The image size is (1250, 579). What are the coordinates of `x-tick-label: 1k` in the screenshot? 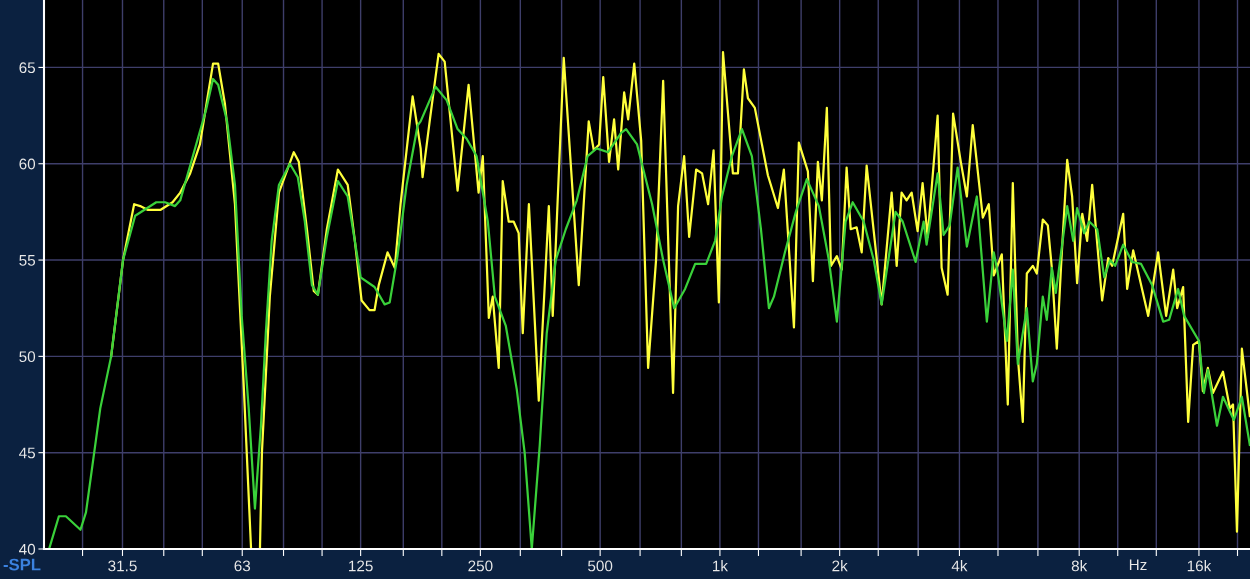 It's located at (720, 566).